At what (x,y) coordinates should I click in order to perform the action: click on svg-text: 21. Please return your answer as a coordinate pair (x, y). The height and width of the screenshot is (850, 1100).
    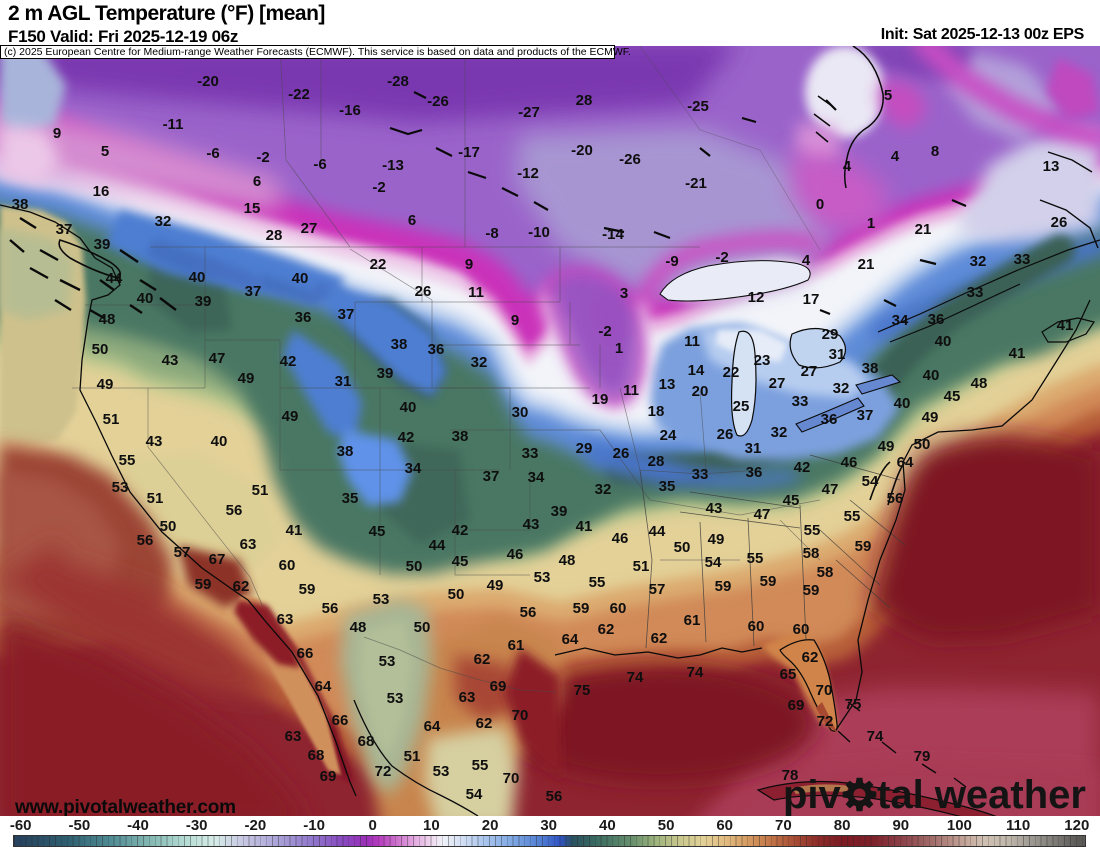
    Looking at the image, I should click on (923, 229).